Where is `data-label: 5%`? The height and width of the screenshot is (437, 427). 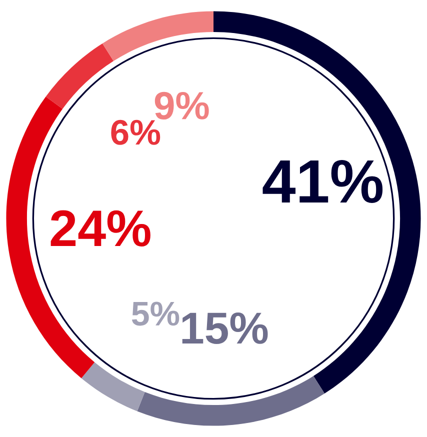
data-label: 5% is located at coordinates (156, 314).